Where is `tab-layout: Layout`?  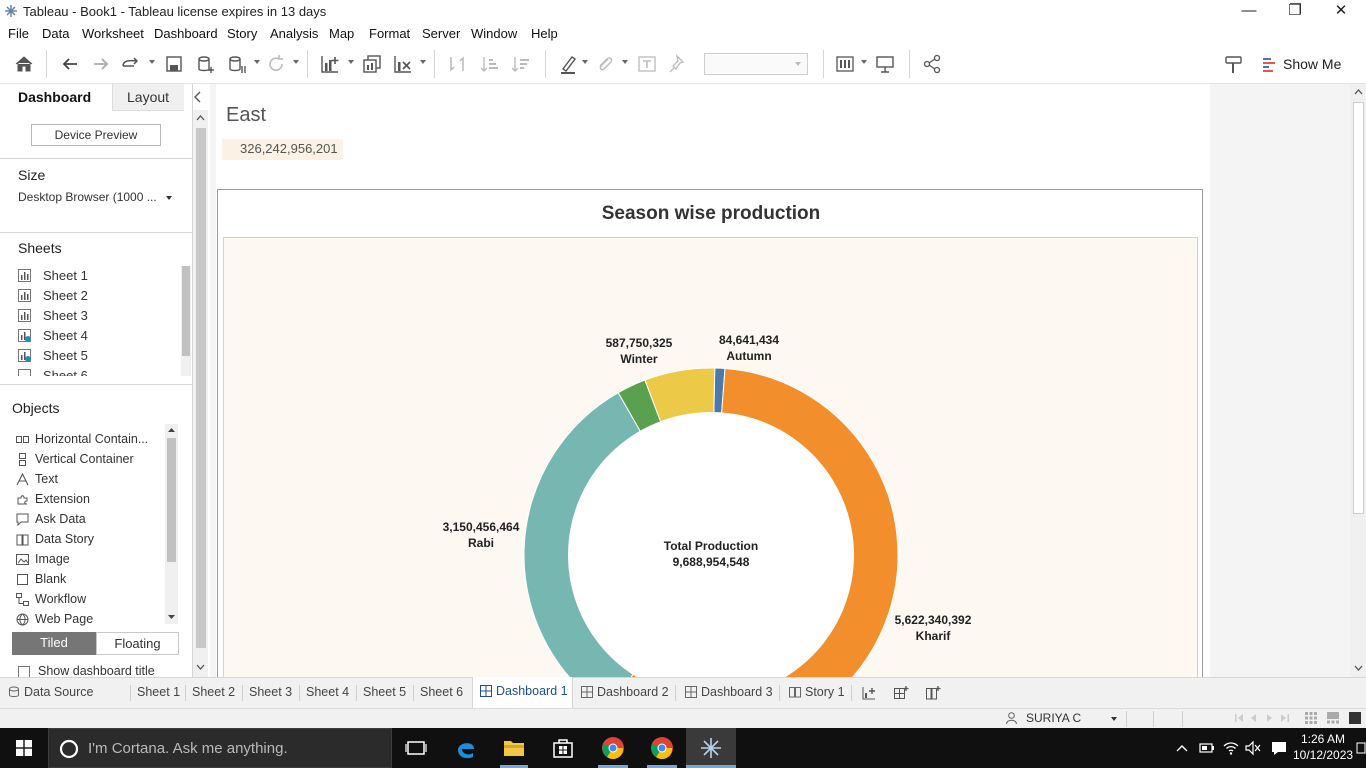
tab-layout: Layout is located at coordinates (148, 97).